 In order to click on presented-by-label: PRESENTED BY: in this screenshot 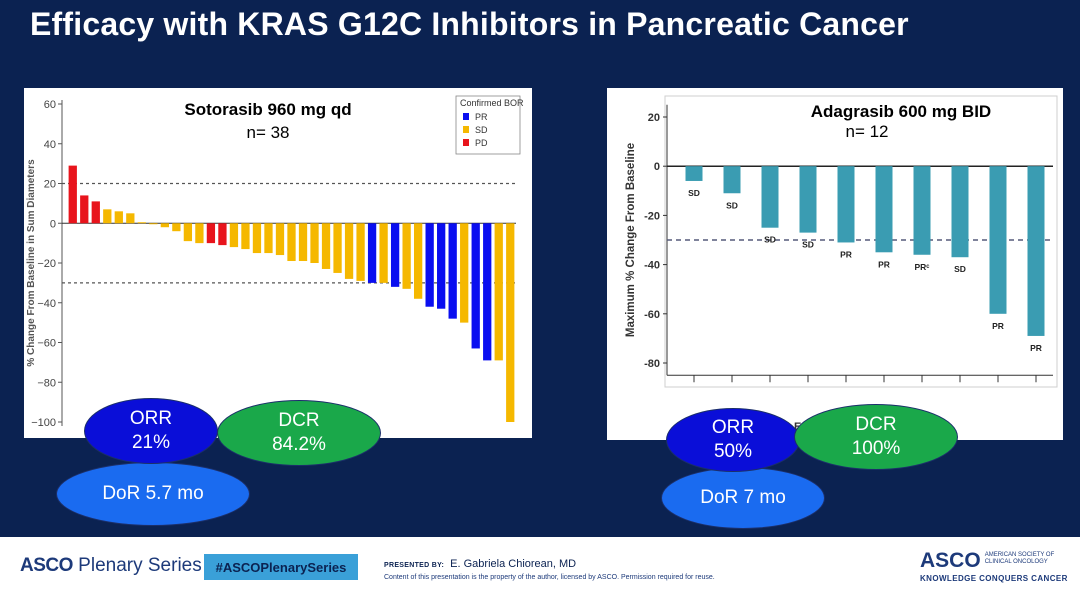, I will do `click(414, 565)`.